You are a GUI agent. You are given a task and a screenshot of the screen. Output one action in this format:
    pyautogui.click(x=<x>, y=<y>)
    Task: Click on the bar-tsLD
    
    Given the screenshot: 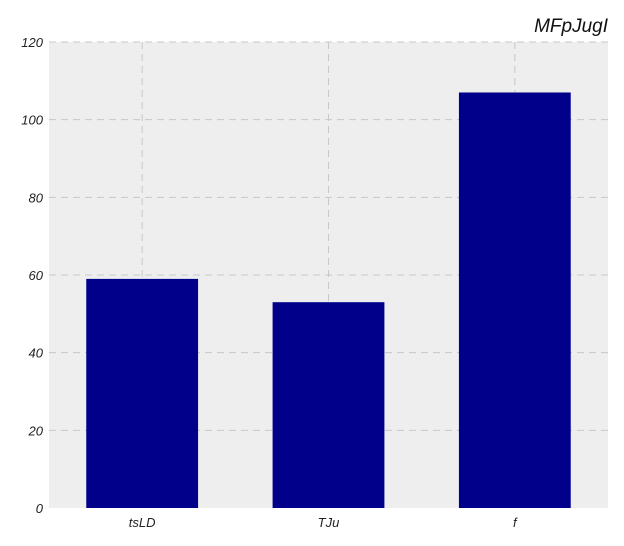 What is the action you would take?
    pyautogui.click(x=142, y=393)
    